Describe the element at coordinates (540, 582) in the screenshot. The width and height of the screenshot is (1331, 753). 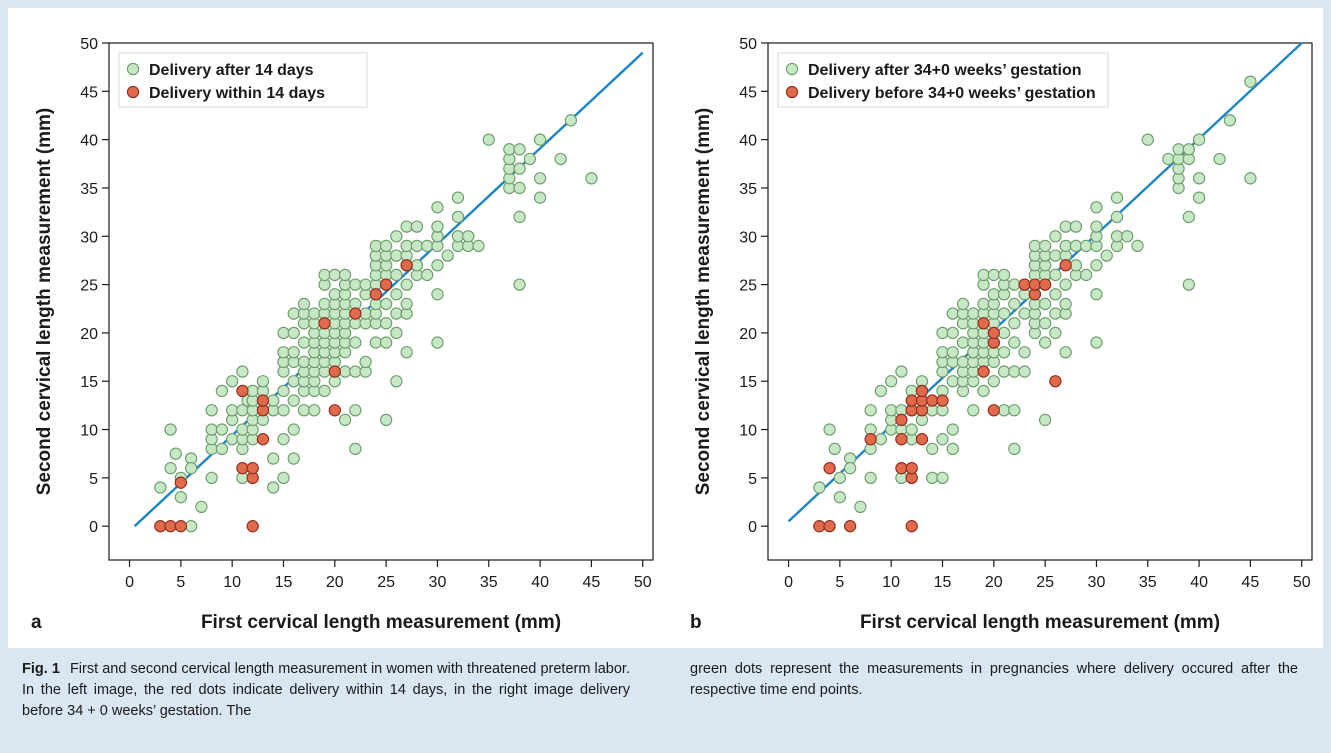
I see `panel-a-x-tick-label: 40` at that location.